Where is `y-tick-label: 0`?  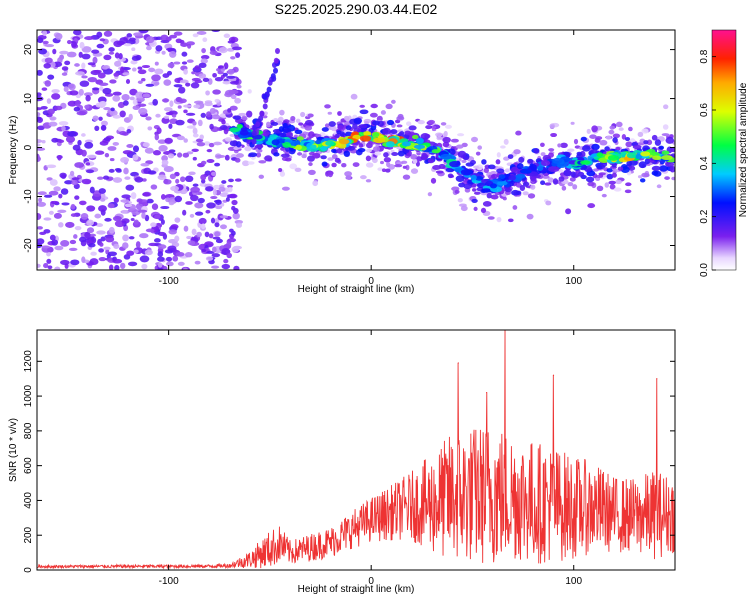 y-tick-label: 0 is located at coordinates (28, 147).